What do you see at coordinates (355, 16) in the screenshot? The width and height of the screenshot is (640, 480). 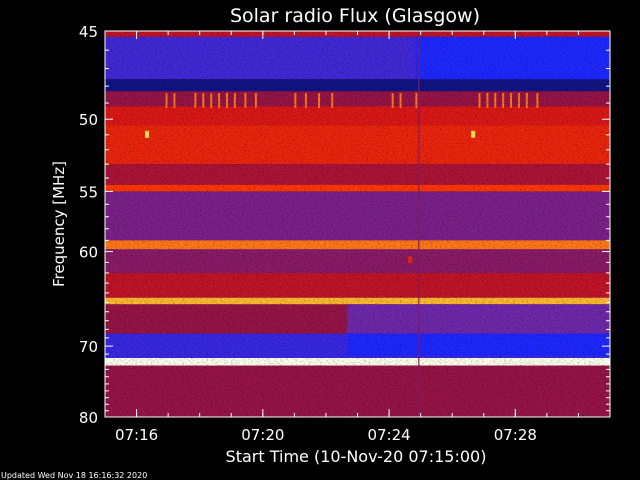 I see `chart-title: Solar radio Flux (Glasgow)` at bounding box center [355, 16].